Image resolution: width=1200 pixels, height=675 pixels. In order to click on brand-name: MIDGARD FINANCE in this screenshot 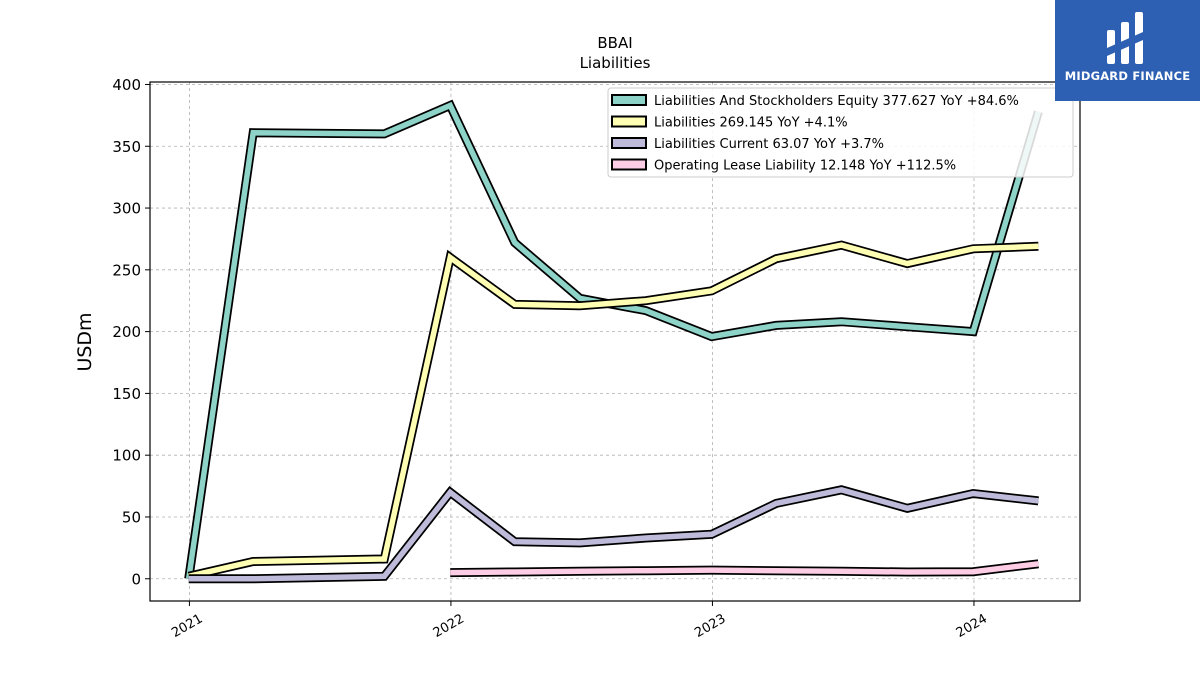, I will do `click(1127, 76)`.